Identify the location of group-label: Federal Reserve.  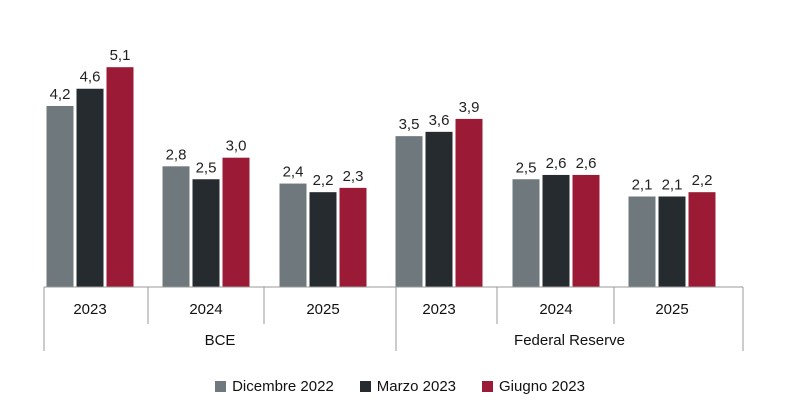
(569, 340).